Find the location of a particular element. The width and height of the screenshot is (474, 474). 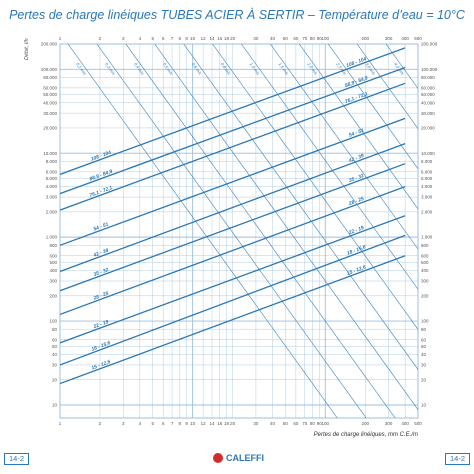

y-tick-label-right: 4.000 is located at coordinates (427, 186).